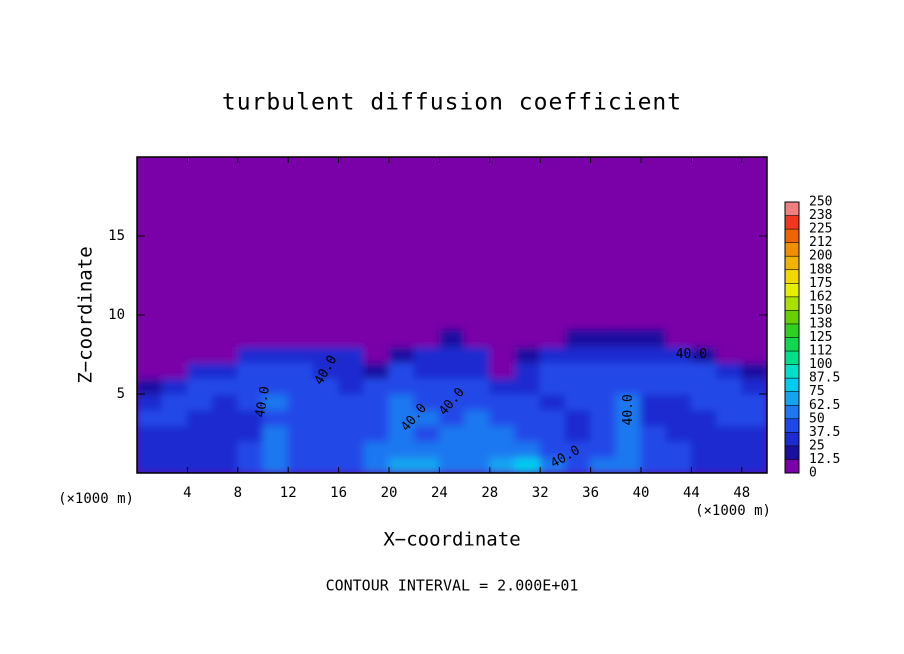  I want to click on x-tick-label: 48, so click(741, 493).